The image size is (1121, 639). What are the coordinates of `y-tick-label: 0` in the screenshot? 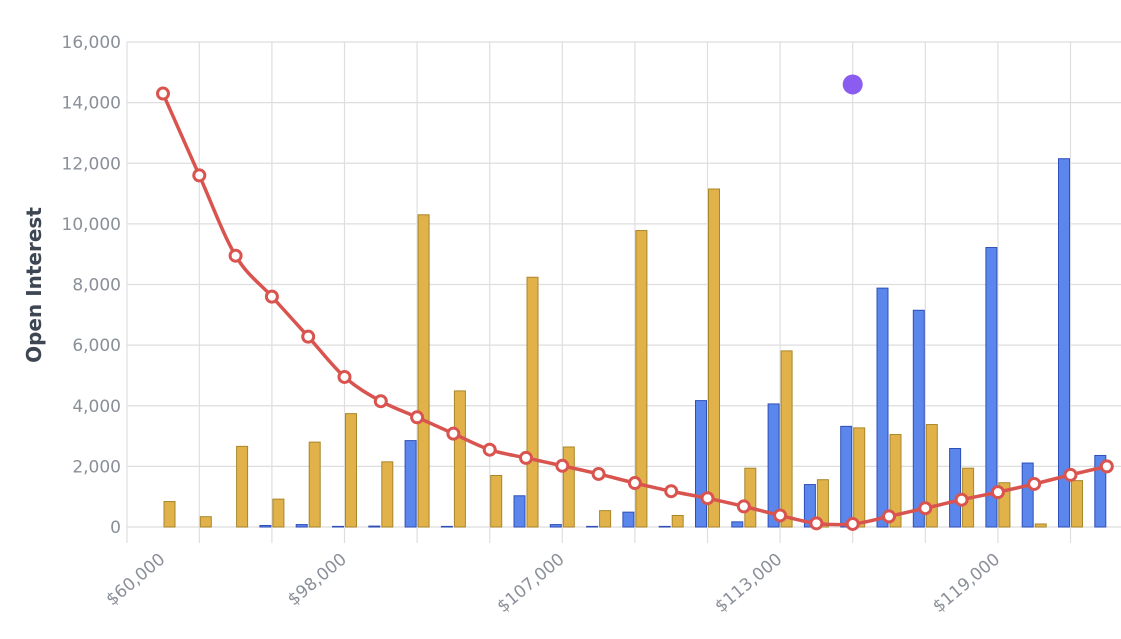 It's located at (115, 528).